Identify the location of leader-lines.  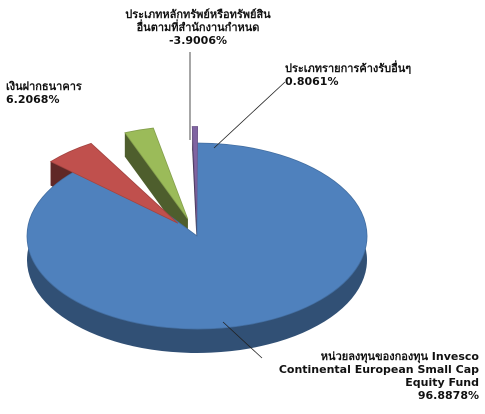
(237, 205).